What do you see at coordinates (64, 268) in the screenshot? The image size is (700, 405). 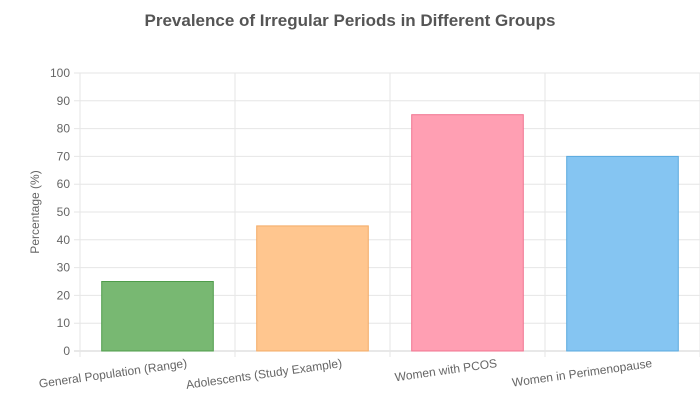 I see `y-tick-label: 30` at bounding box center [64, 268].